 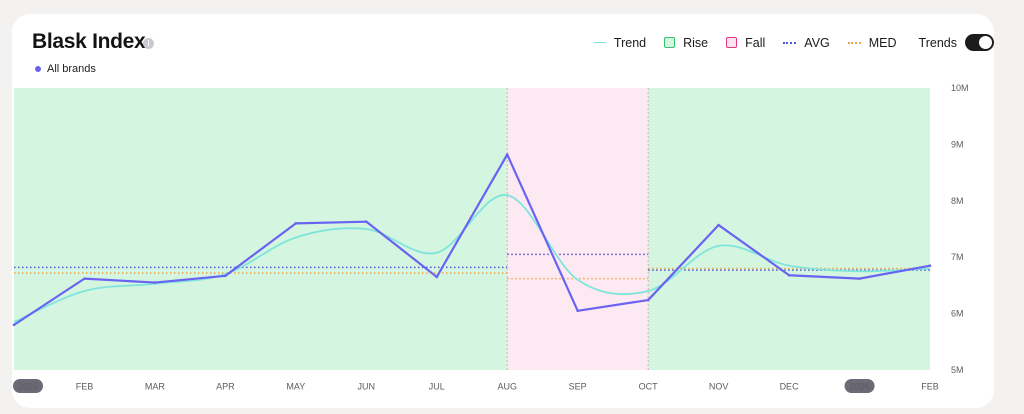 What do you see at coordinates (957, 314) in the screenshot?
I see `y-tick-label: 6M` at bounding box center [957, 314].